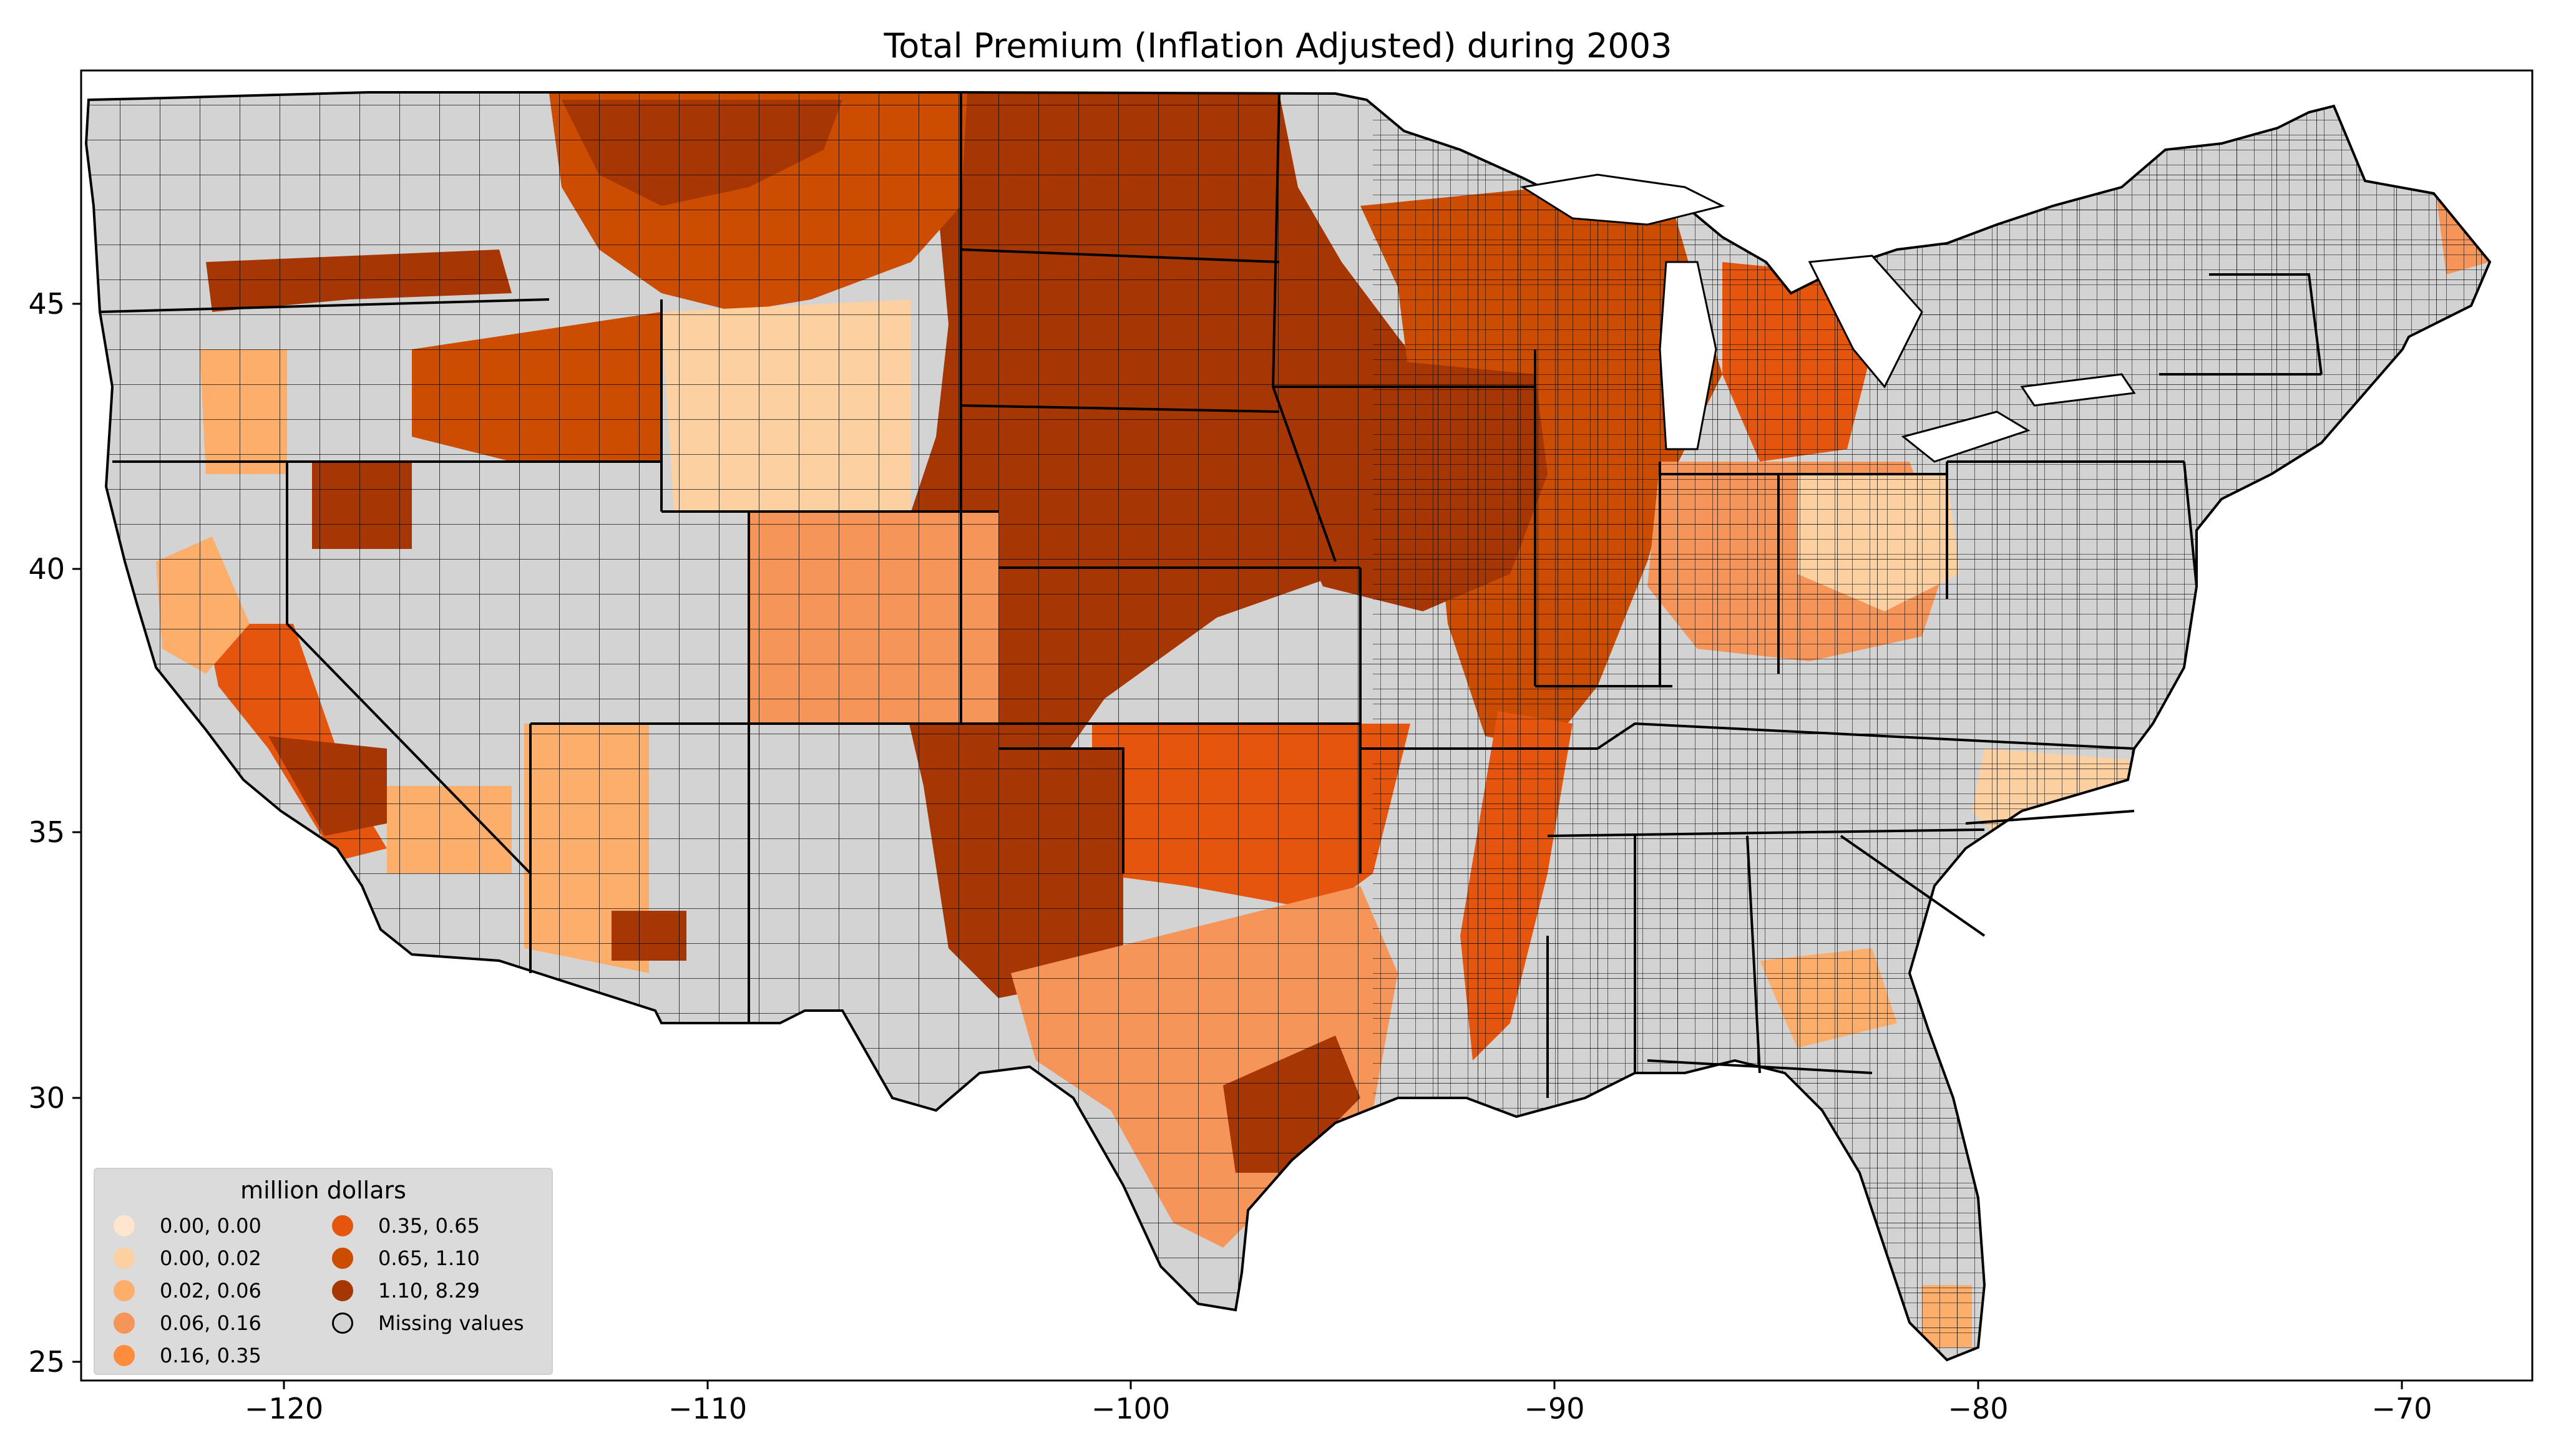 This screenshot has width=2556, height=1456. What do you see at coordinates (429, 1226) in the screenshot?
I see `legend-label: 0.35, 0.65` at bounding box center [429, 1226].